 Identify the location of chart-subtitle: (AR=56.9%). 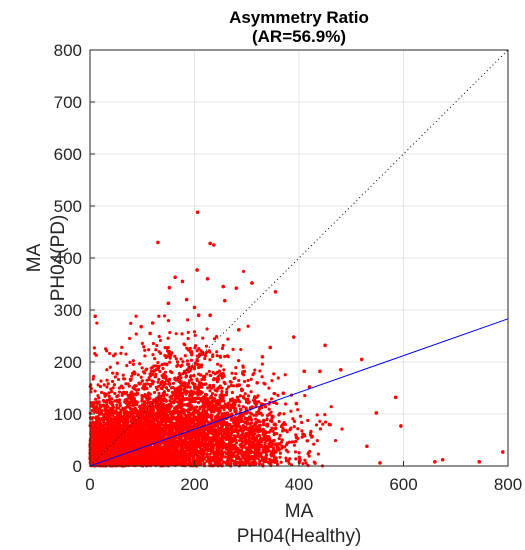
(299, 36).